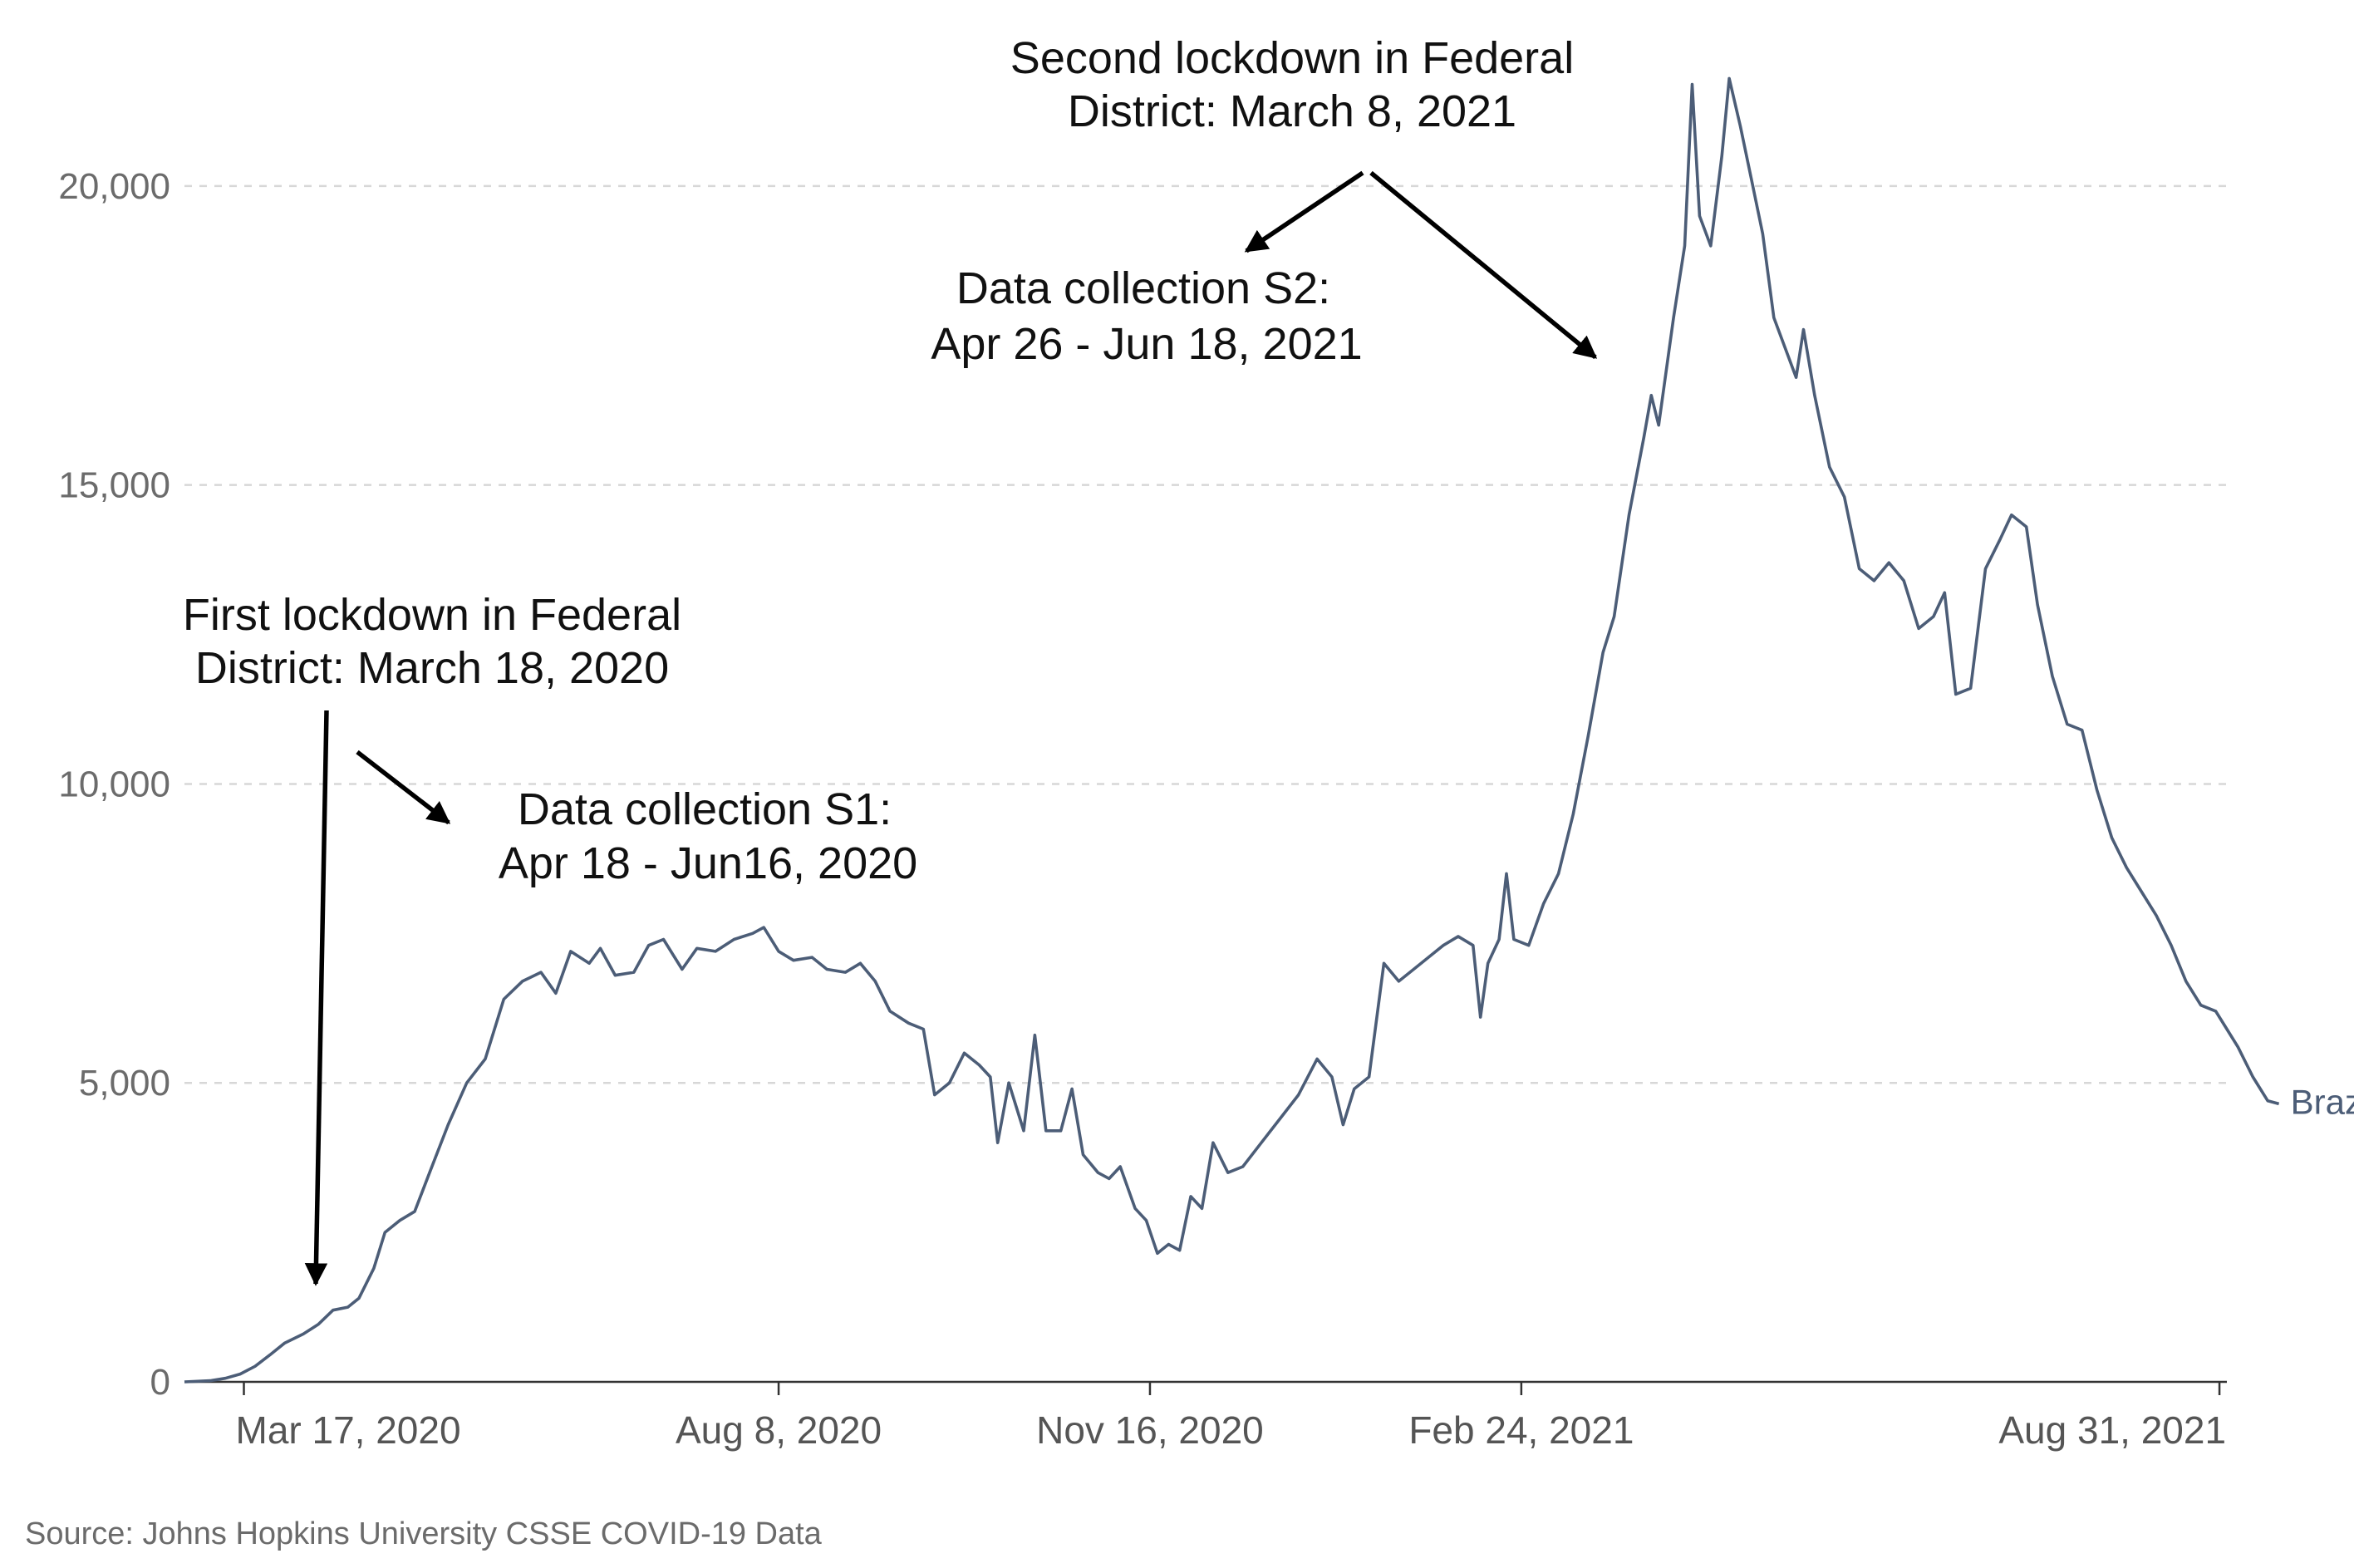 The height and width of the screenshot is (1568, 2354). I want to click on annotation-first-lockdown-line1: First lockdown in Federal, so click(432, 615).